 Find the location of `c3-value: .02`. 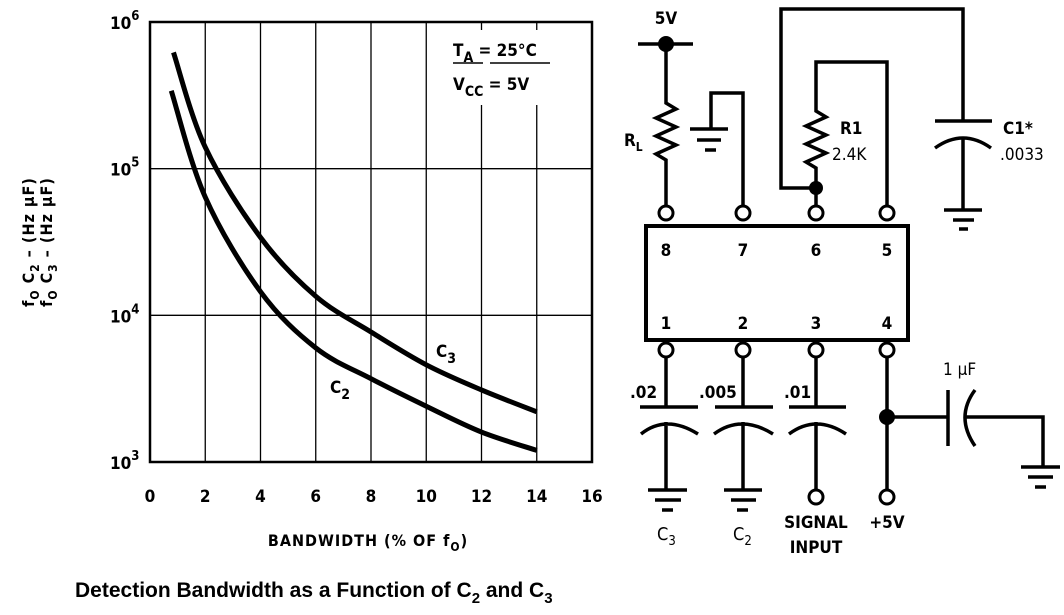

c3-value: .02 is located at coordinates (643, 393).